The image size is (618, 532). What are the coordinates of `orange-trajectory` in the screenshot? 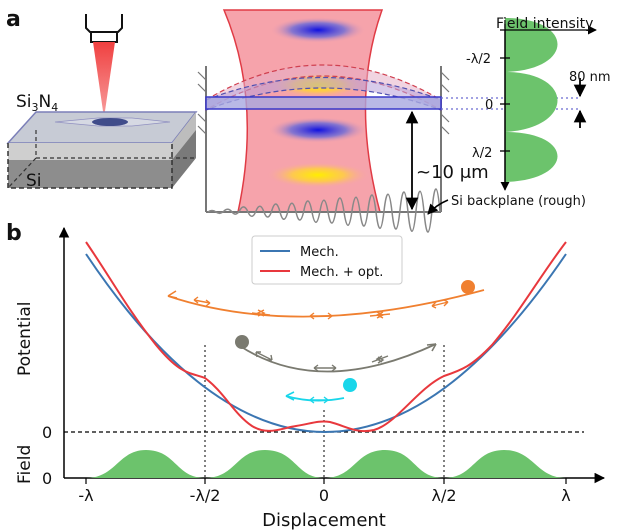 It's located at (326, 300).